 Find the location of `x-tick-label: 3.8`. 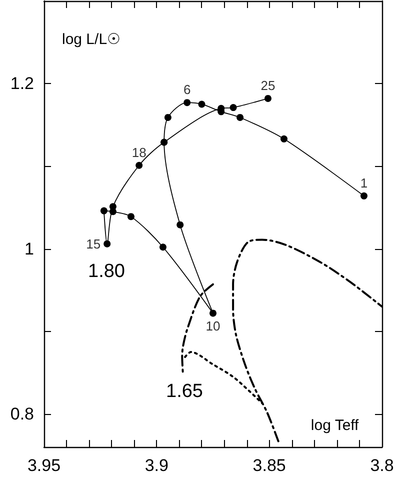

x-tick-label: 3.8 is located at coordinates (382, 465).